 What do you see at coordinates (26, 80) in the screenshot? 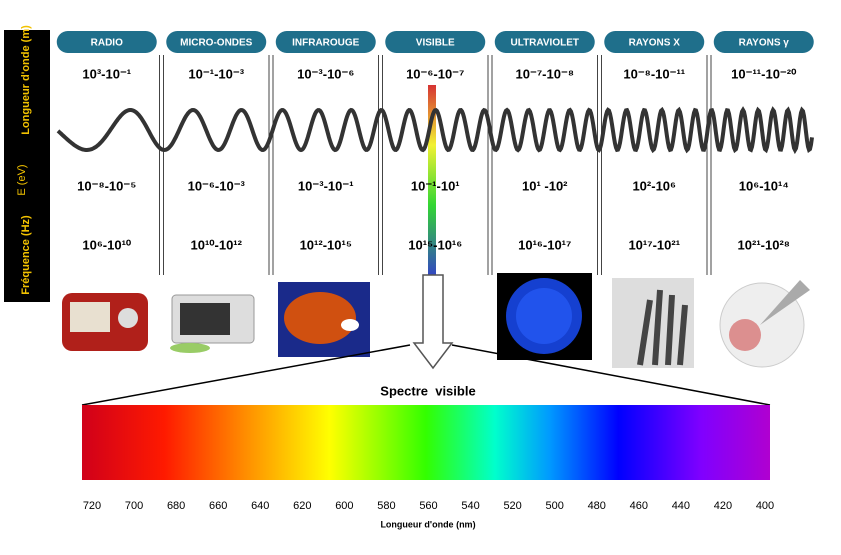
I see `side-label: Longueur d'onde (m)` at bounding box center [26, 80].